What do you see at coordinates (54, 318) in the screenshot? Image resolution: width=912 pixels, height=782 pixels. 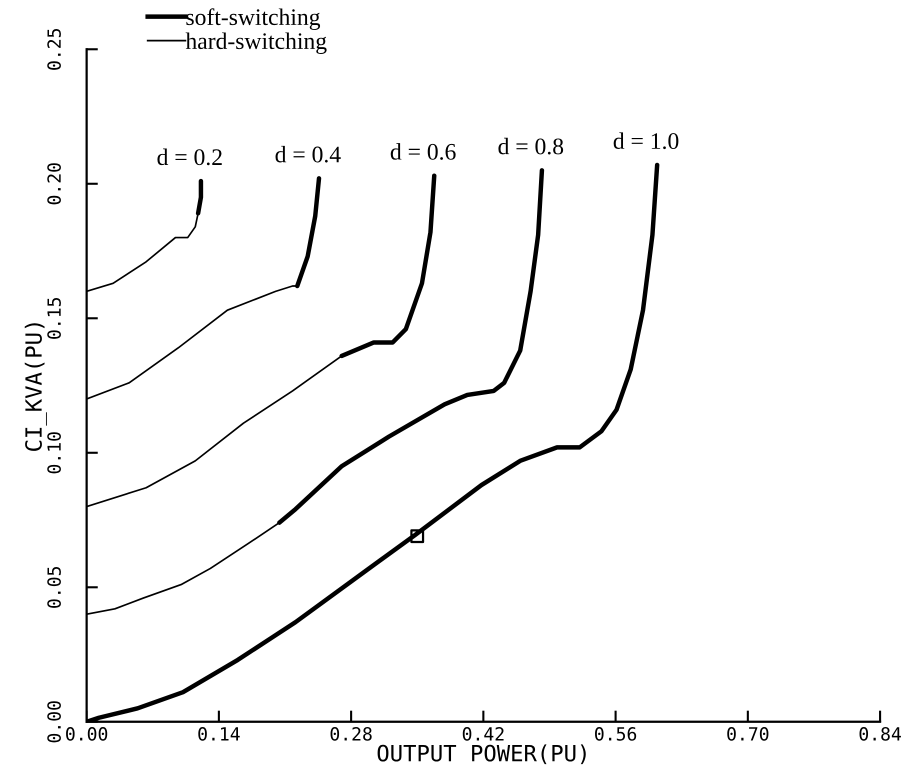 I see `y-tick-label: 0.15` at bounding box center [54, 318].